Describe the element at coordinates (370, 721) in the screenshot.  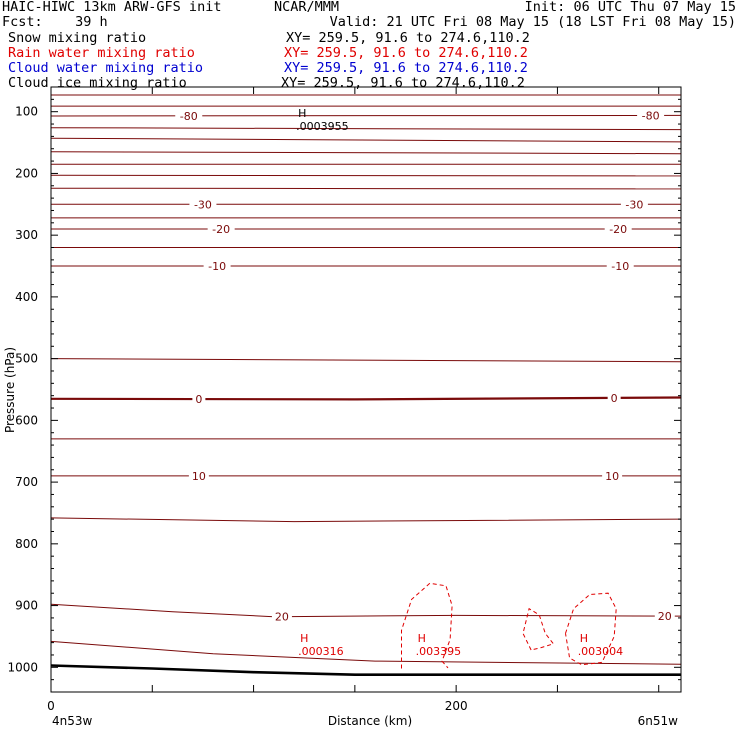
I see `x-axis-title: Distance (km)` at that location.